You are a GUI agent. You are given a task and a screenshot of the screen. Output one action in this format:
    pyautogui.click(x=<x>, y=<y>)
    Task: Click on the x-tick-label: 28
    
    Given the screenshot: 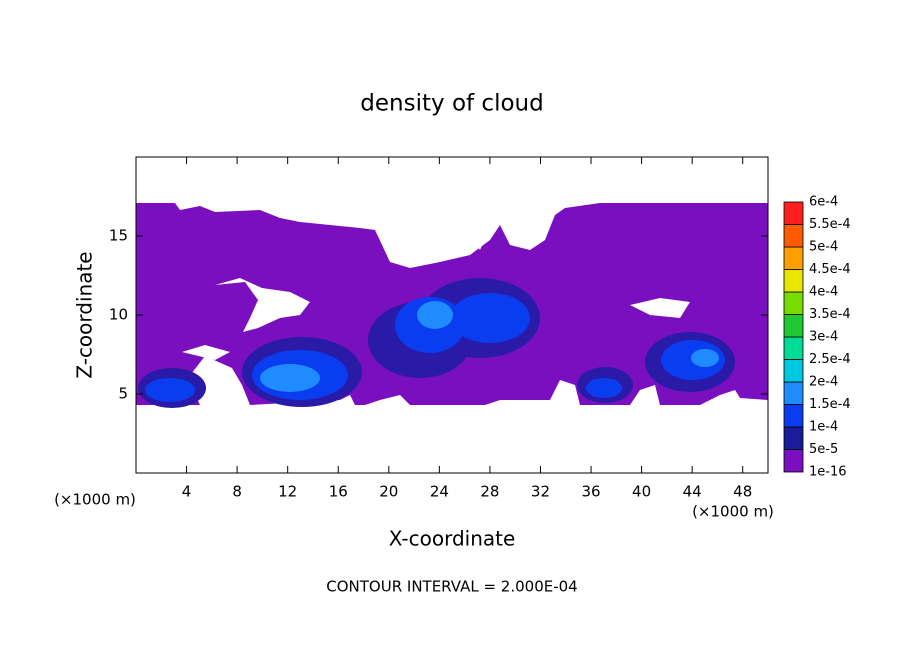 What is the action you would take?
    pyautogui.click(x=489, y=492)
    